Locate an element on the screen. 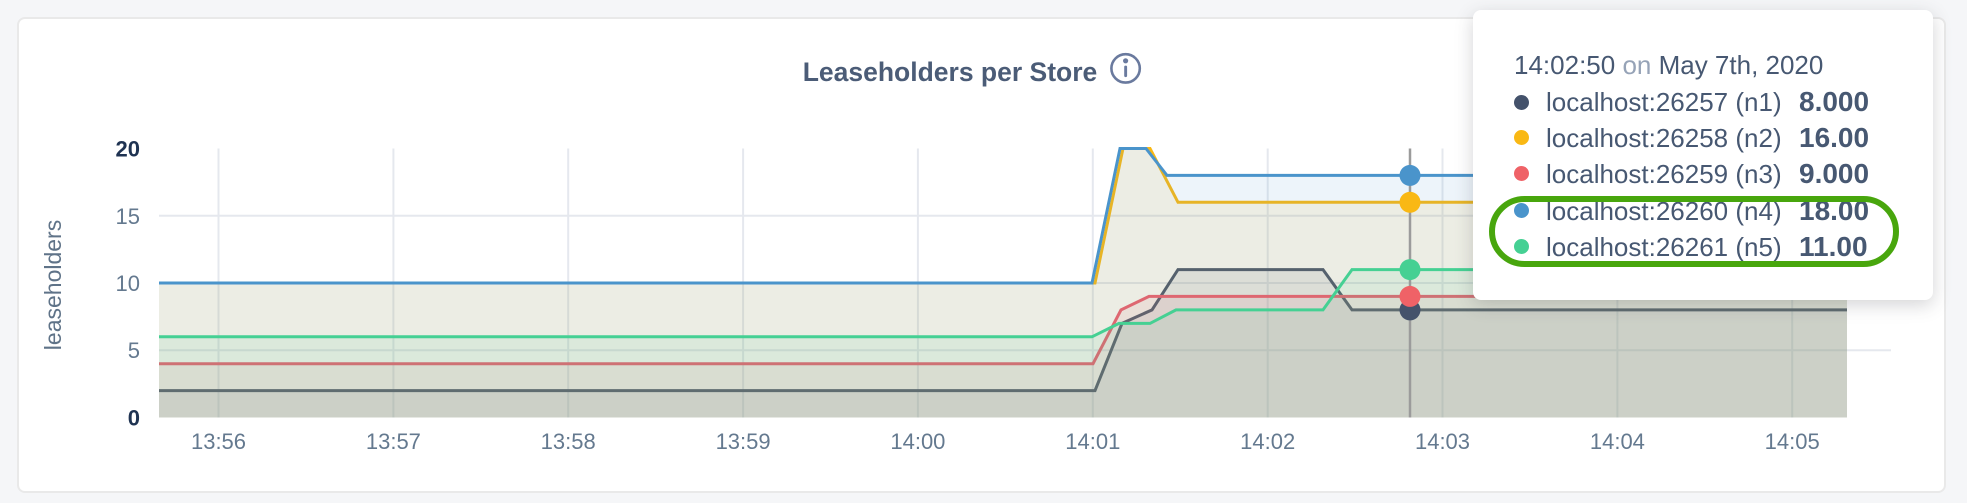  svg-text: 13:58 is located at coordinates (568, 441).